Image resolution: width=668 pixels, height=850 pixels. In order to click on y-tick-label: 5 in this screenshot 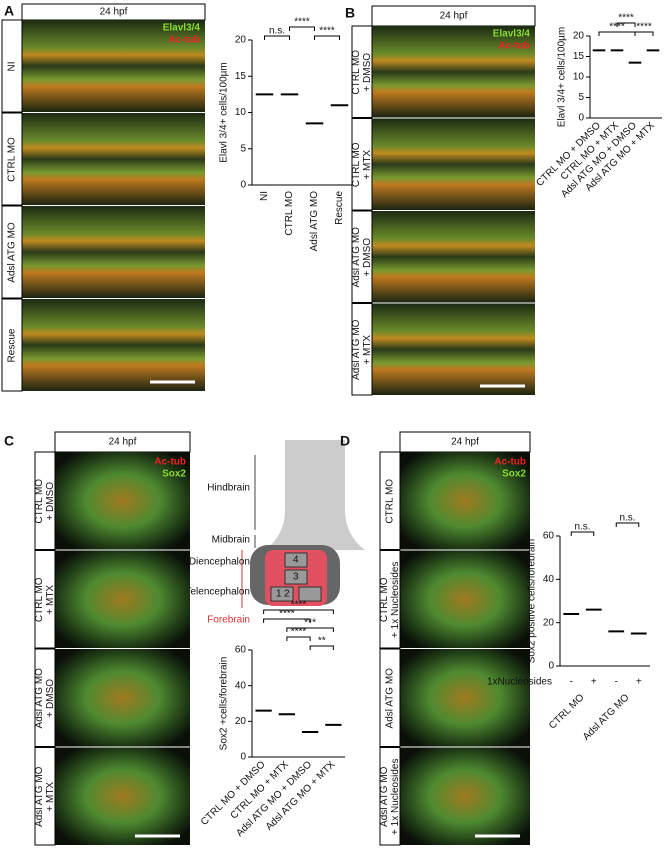, I will do `click(581, 97)`.